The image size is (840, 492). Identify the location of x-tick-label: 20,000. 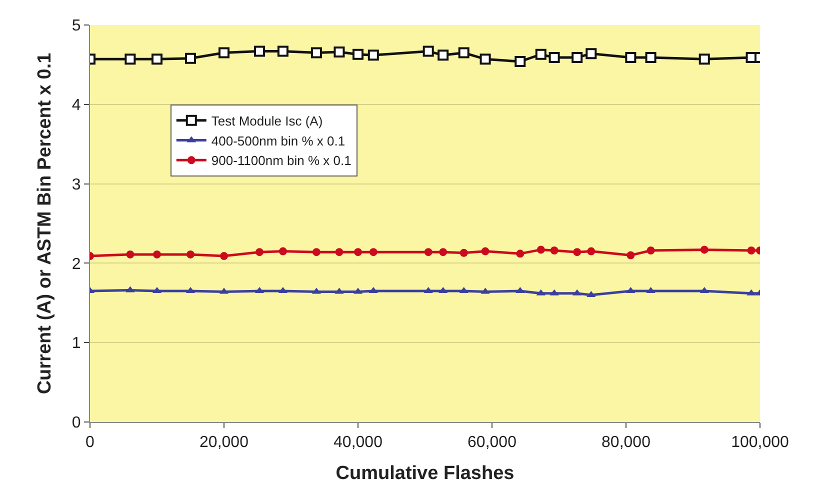
(224, 443).